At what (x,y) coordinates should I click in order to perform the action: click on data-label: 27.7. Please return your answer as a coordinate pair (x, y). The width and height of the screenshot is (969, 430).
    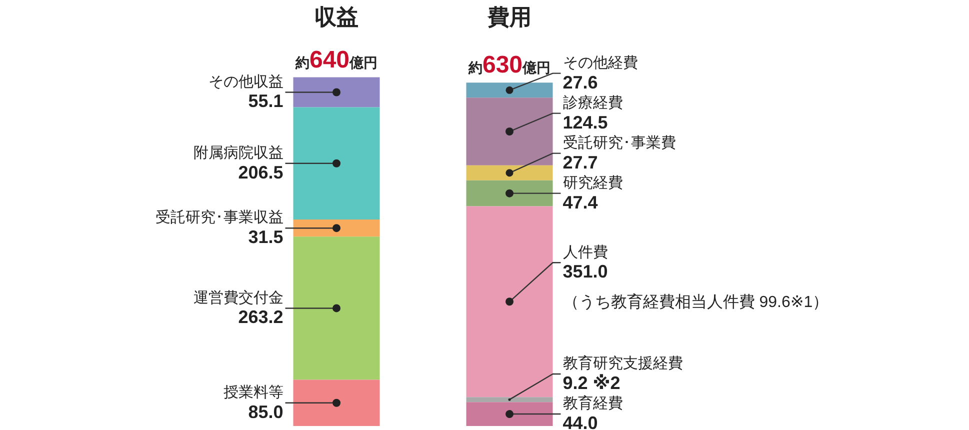
    Looking at the image, I should click on (580, 162).